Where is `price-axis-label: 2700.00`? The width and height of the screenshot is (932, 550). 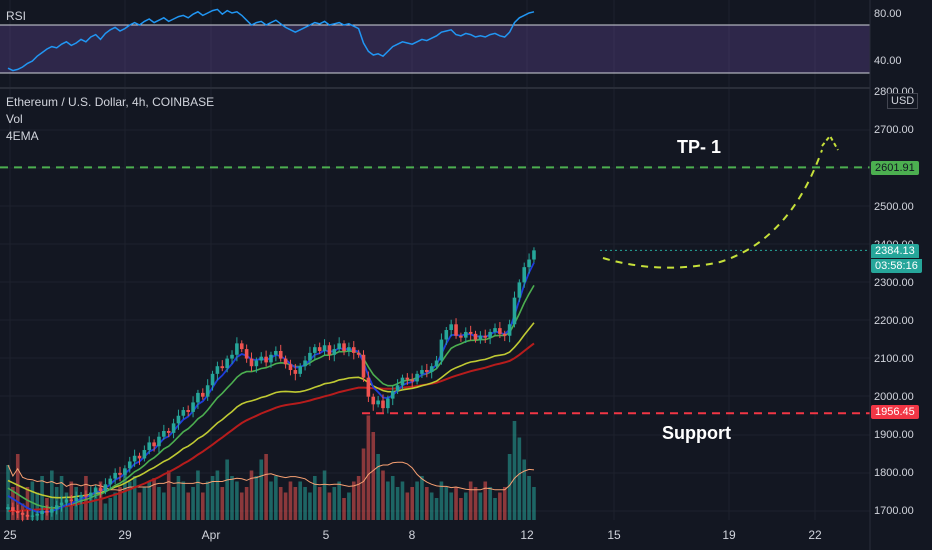
price-axis-label: 2700.00 is located at coordinates (894, 130).